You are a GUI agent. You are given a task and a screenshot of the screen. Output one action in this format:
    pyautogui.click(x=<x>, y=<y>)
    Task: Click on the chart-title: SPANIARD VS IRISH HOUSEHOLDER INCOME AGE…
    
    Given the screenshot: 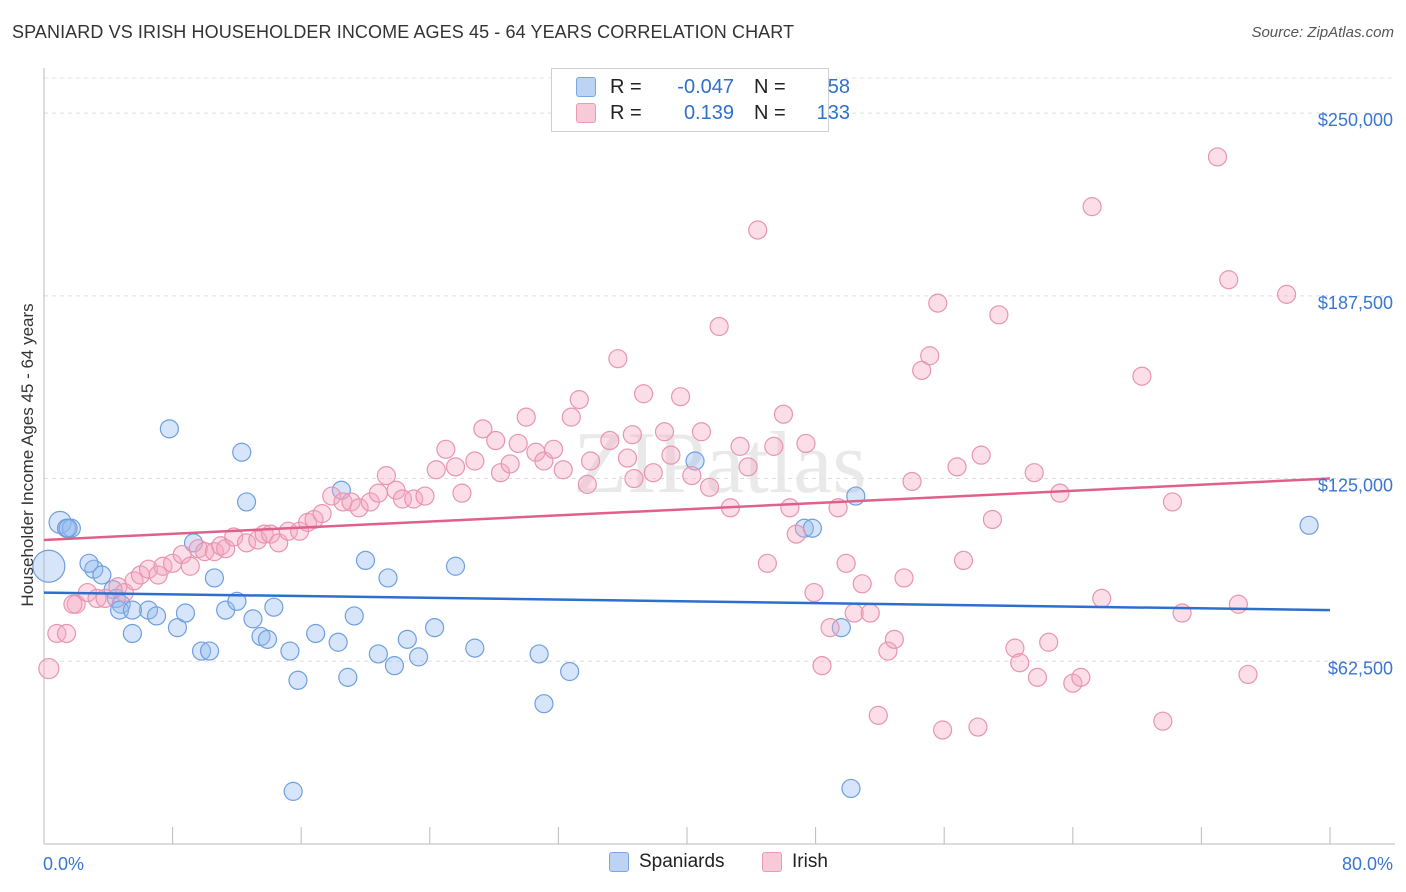 What is the action you would take?
    pyautogui.click(x=403, y=32)
    